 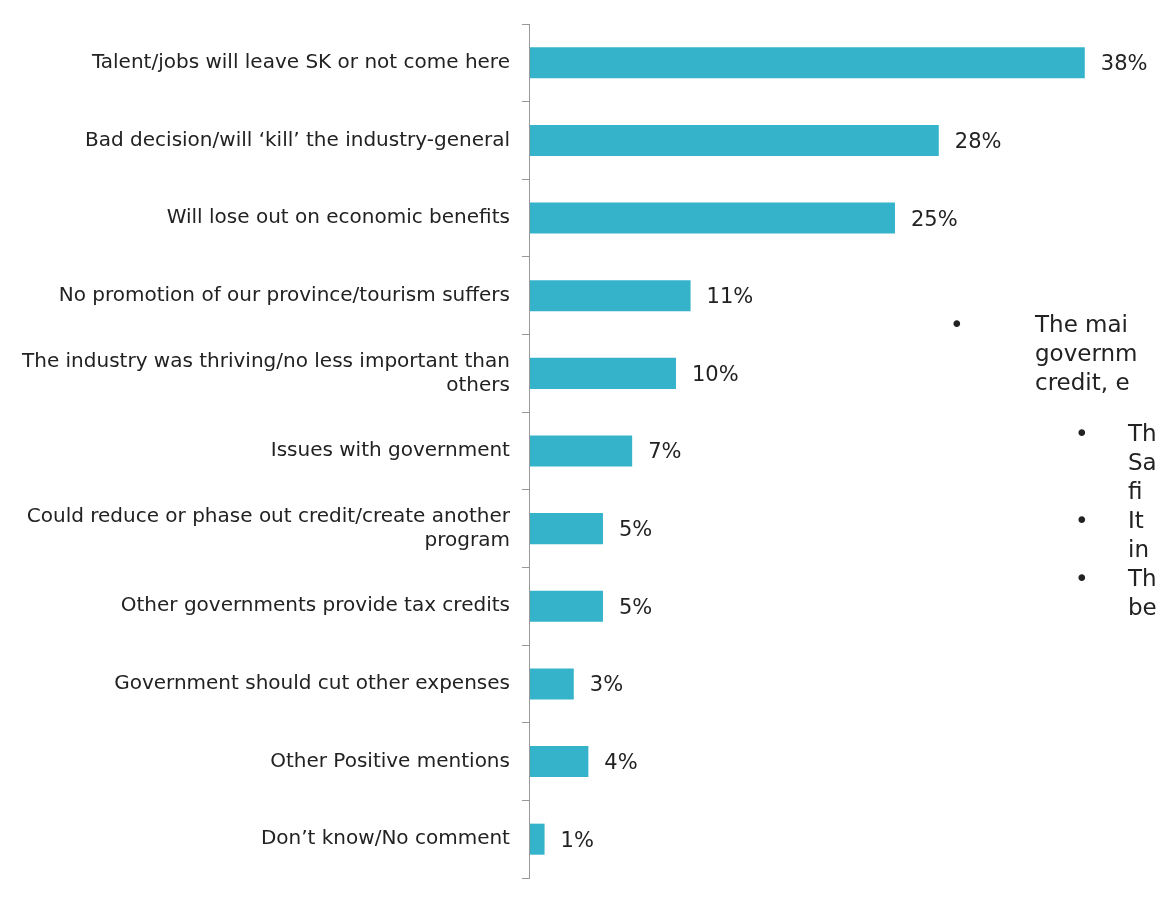 I want to click on y-tick-label: Other governments provide tax credits, so click(x=315, y=604).